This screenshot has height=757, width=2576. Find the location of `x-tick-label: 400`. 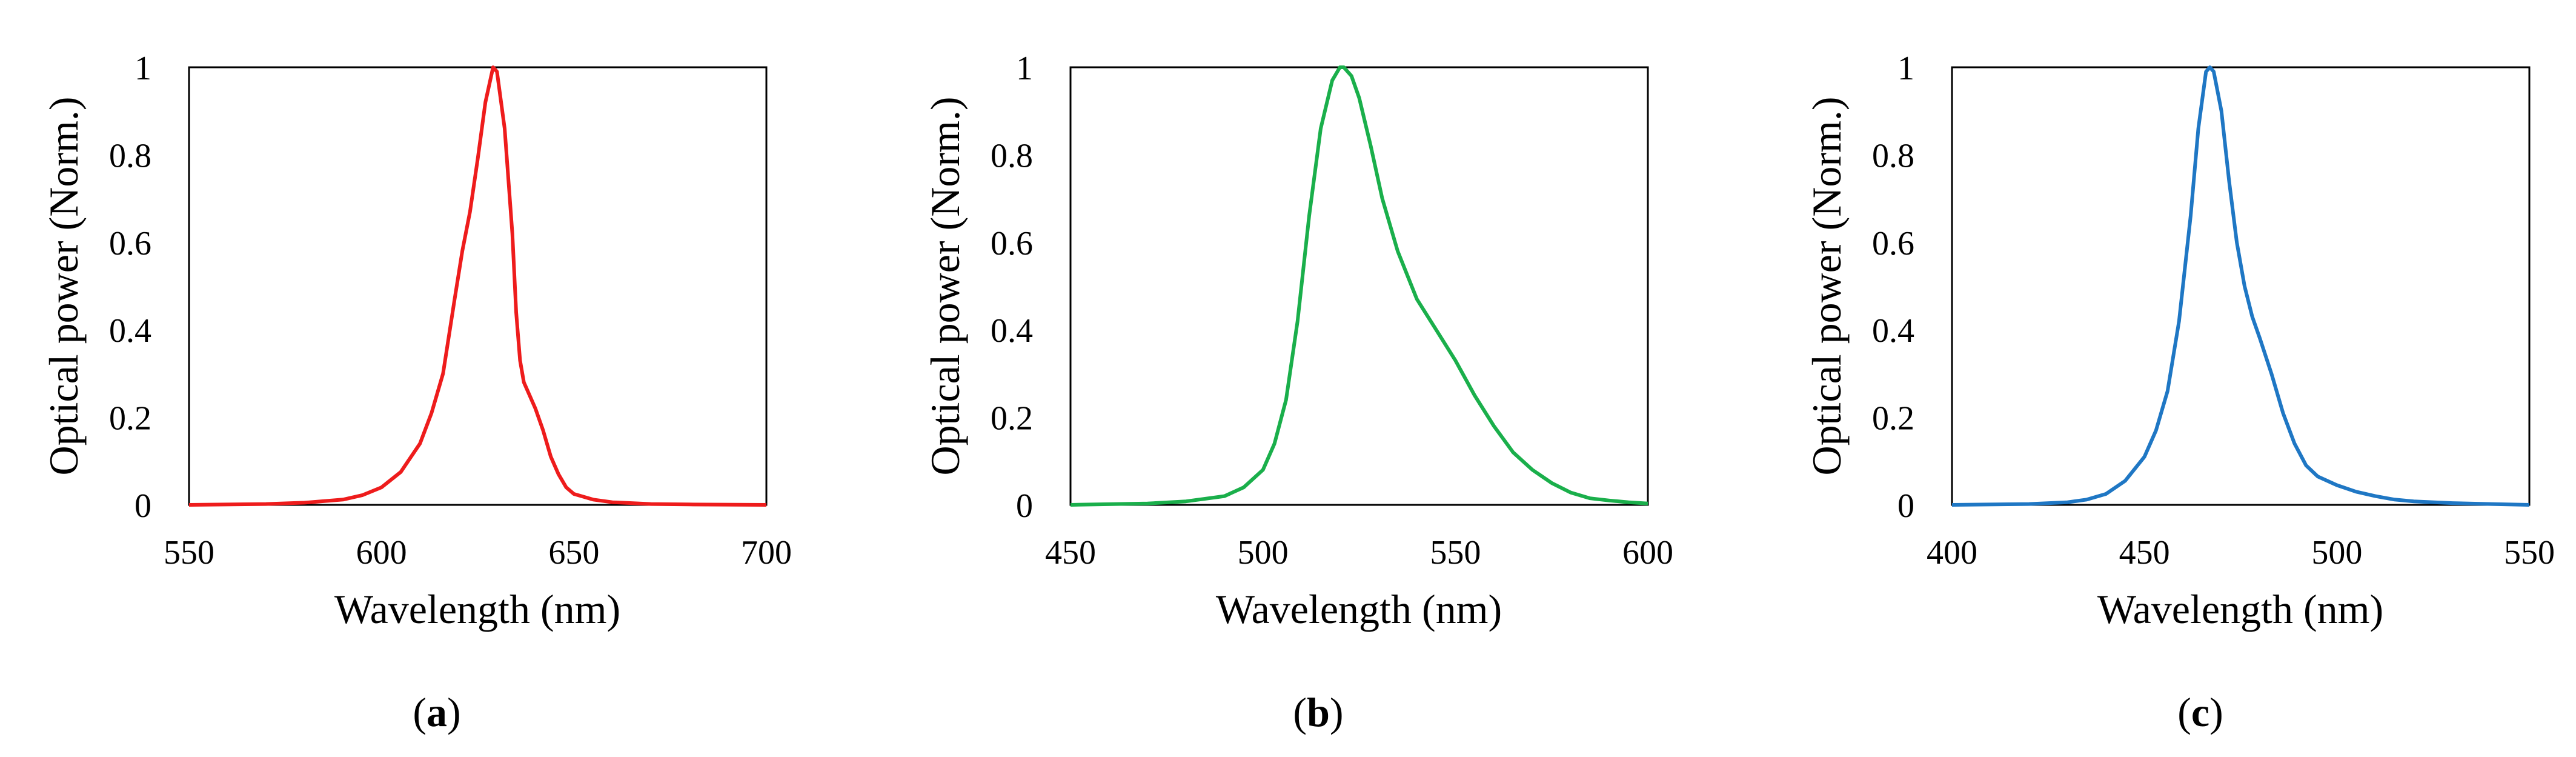

x-tick-label: 400 is located at coordinates (1952, 553).